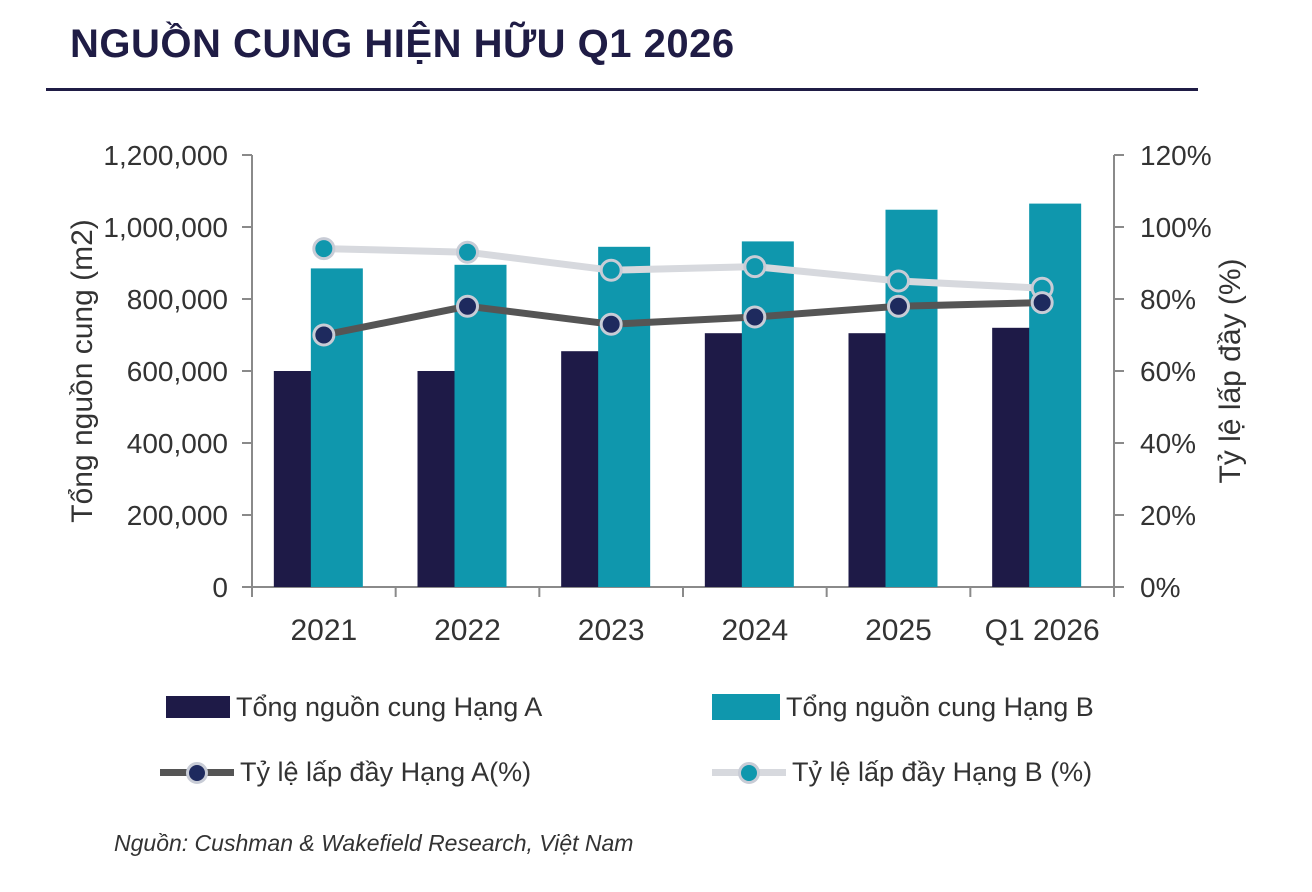 This screenshot has height=892, width=1312. What do you see at coordinates (177, 515) in the screenshot?
I see `left-axis-tick-label: 200,000` at bounding box center [177, 515].